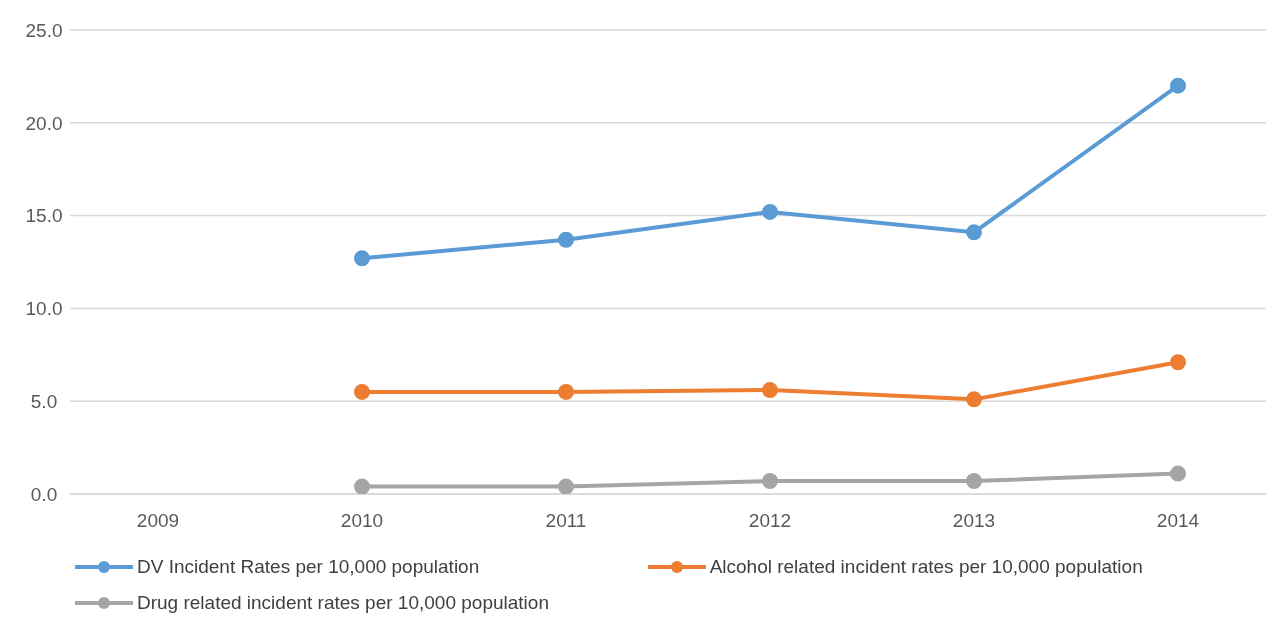  Describe the element at coordinates (158, 521) in the screenshot. I see `x-tick-label: 2009` at that location.